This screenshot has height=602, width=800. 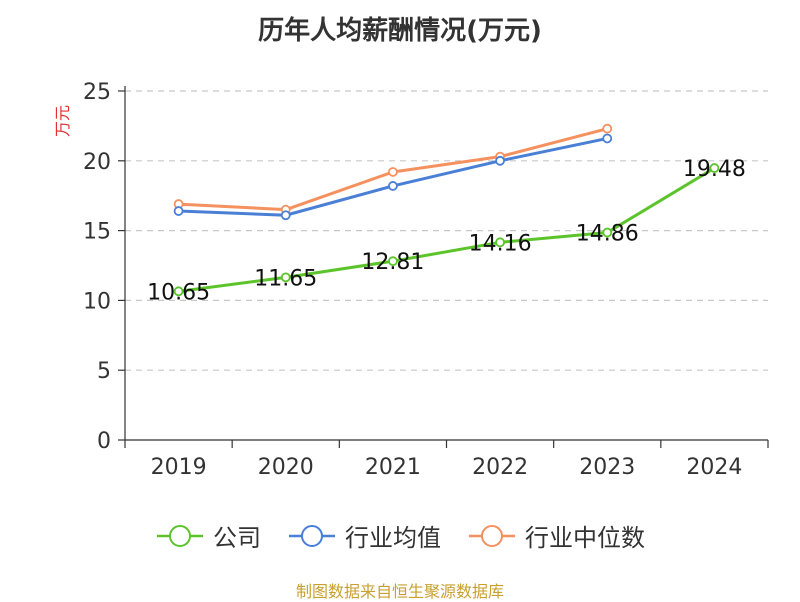 I want to click on legend: 公司 行业均值 行业中位数, so click(x=400, y=535).